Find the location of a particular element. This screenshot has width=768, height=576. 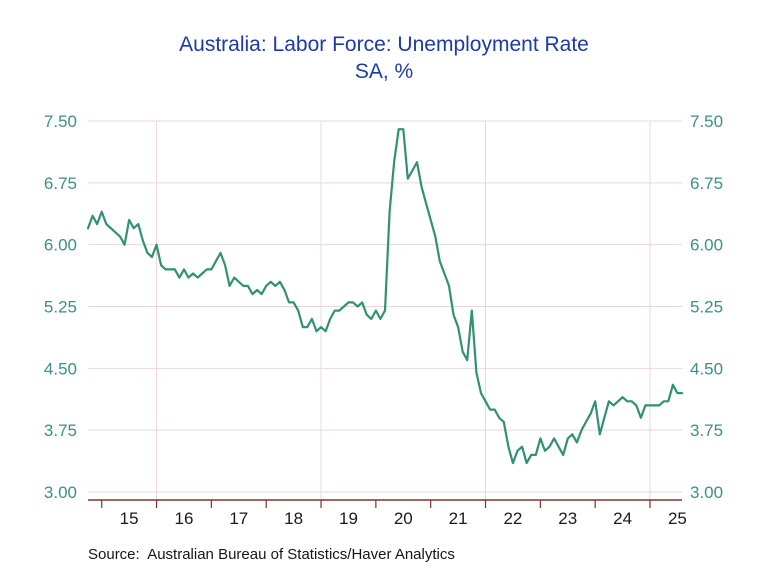

y-axis-label-right: 7.50 is located at coordinates (706, 121).